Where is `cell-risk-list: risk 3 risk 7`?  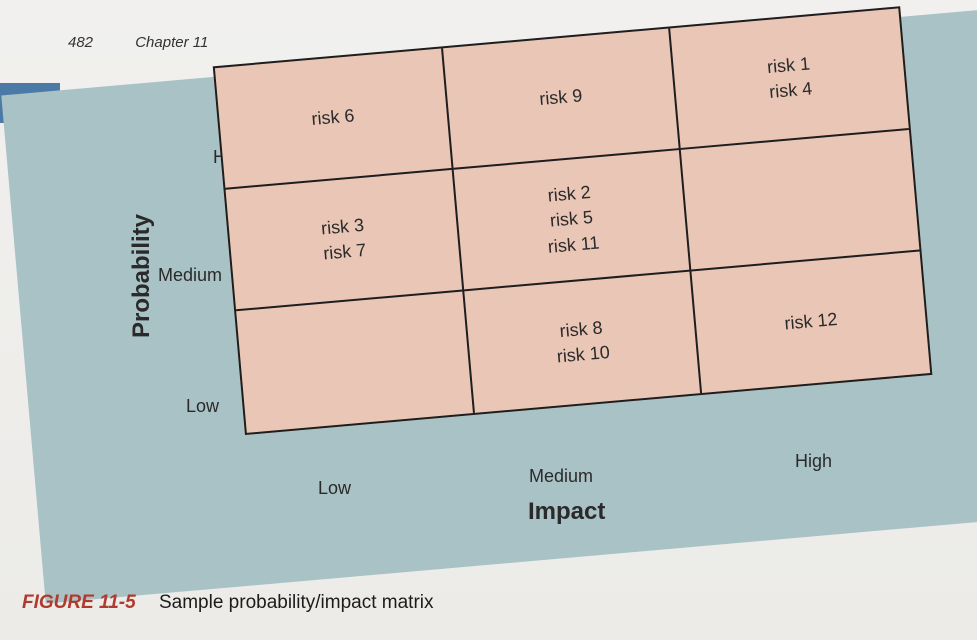 cell-risk-list: risk 3 risk 7 is located at coordinates (343, 240).